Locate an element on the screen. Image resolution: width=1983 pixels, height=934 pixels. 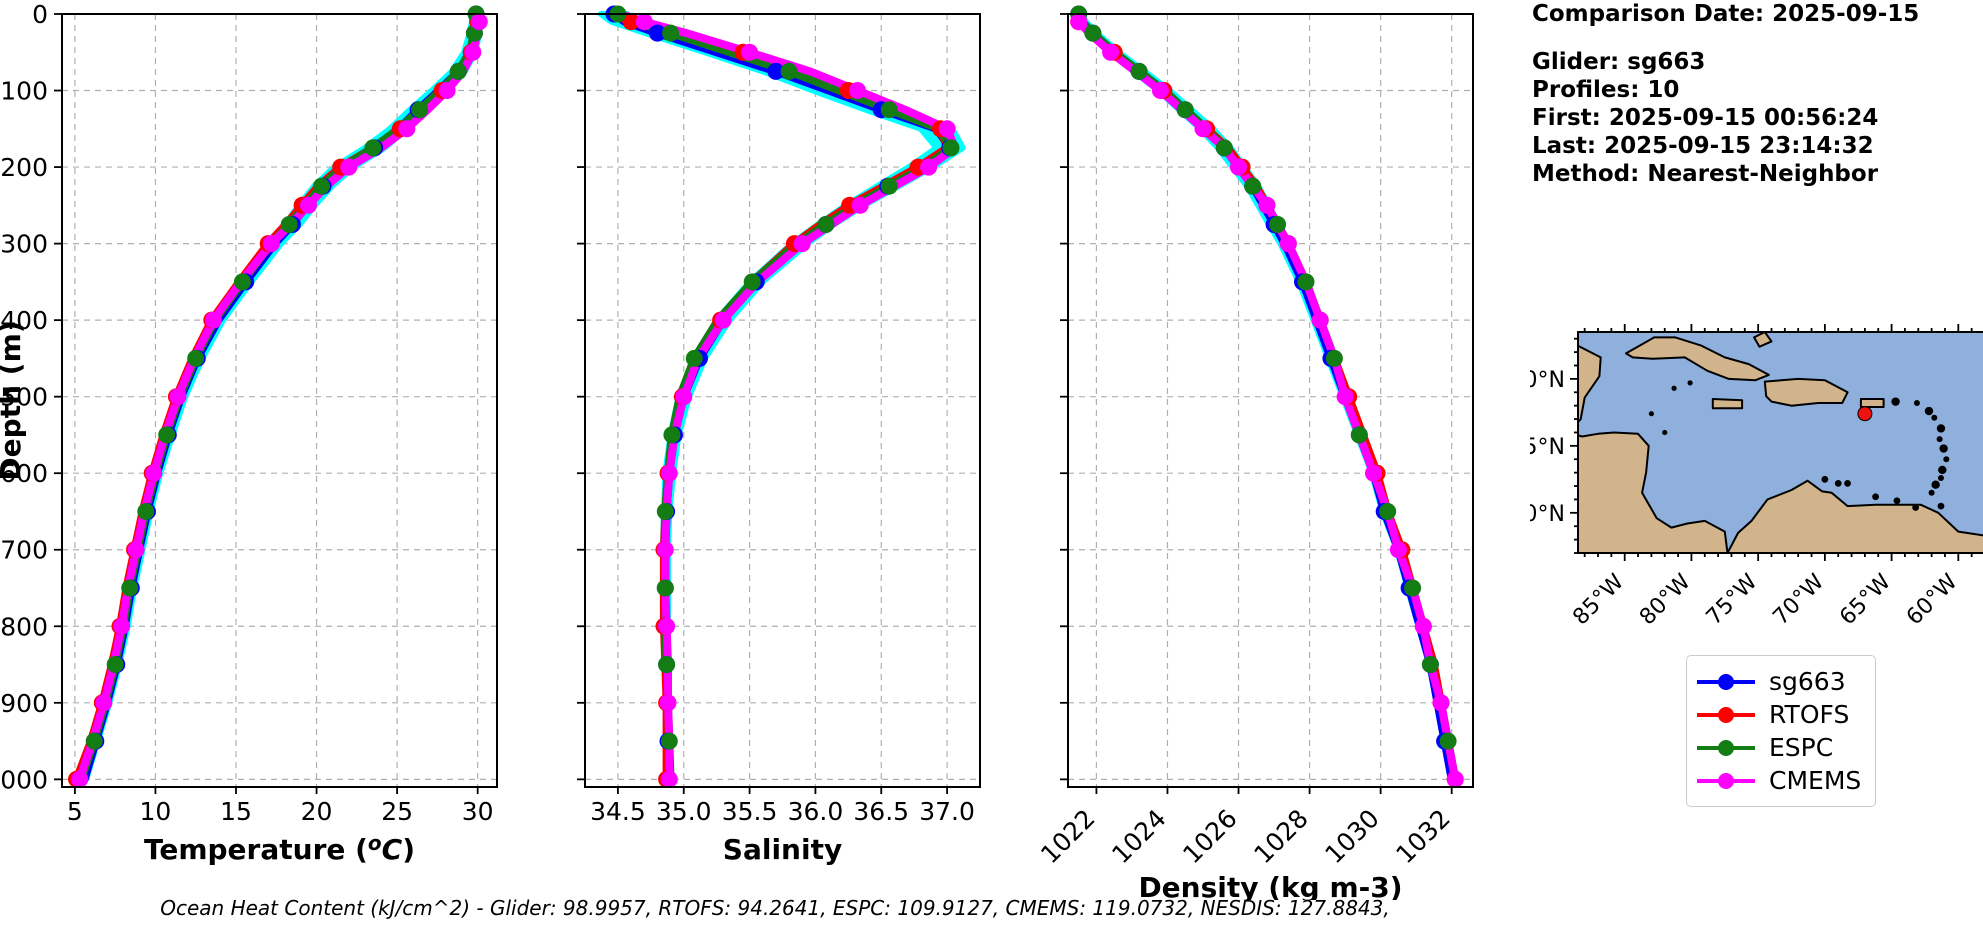
legend-item-rtofs: RTOFS is located at coordinates (1779, 714).